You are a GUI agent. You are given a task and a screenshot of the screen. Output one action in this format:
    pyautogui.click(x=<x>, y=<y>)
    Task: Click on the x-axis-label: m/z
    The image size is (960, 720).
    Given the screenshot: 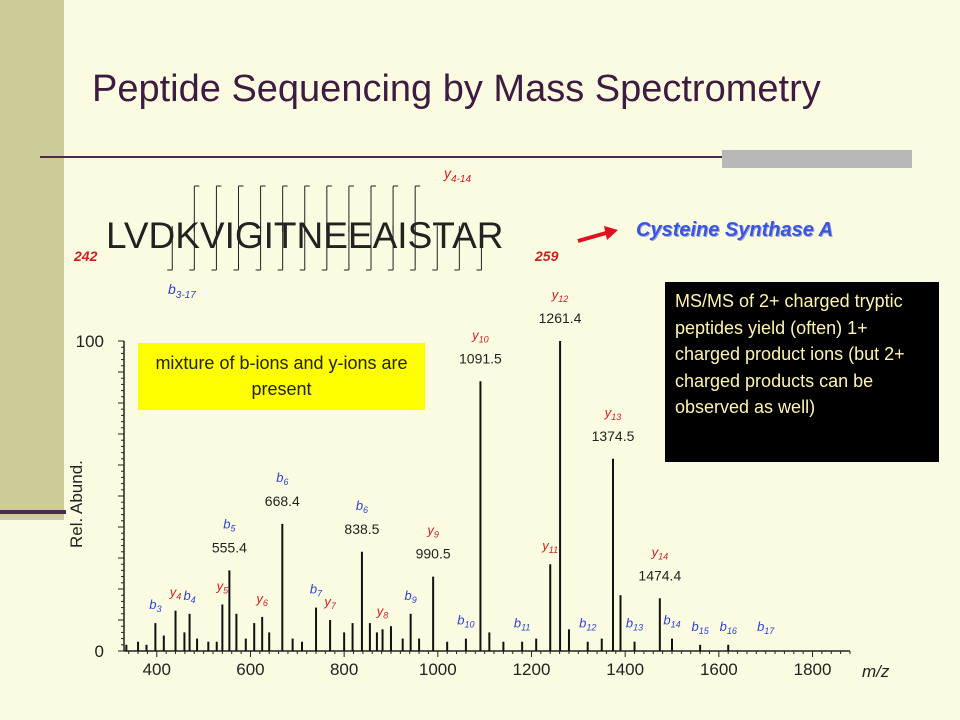 What is the action you would take?
    pyautogui.click(x=876, y=671)
    